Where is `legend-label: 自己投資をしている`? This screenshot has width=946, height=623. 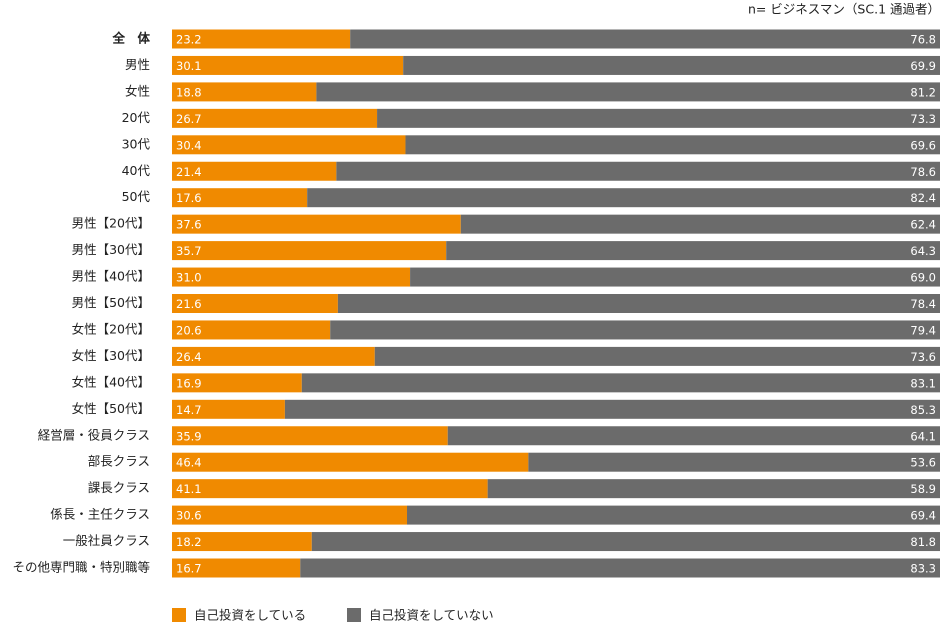 legend-label: 自己投資をしている is located at coordinates (250, 615).